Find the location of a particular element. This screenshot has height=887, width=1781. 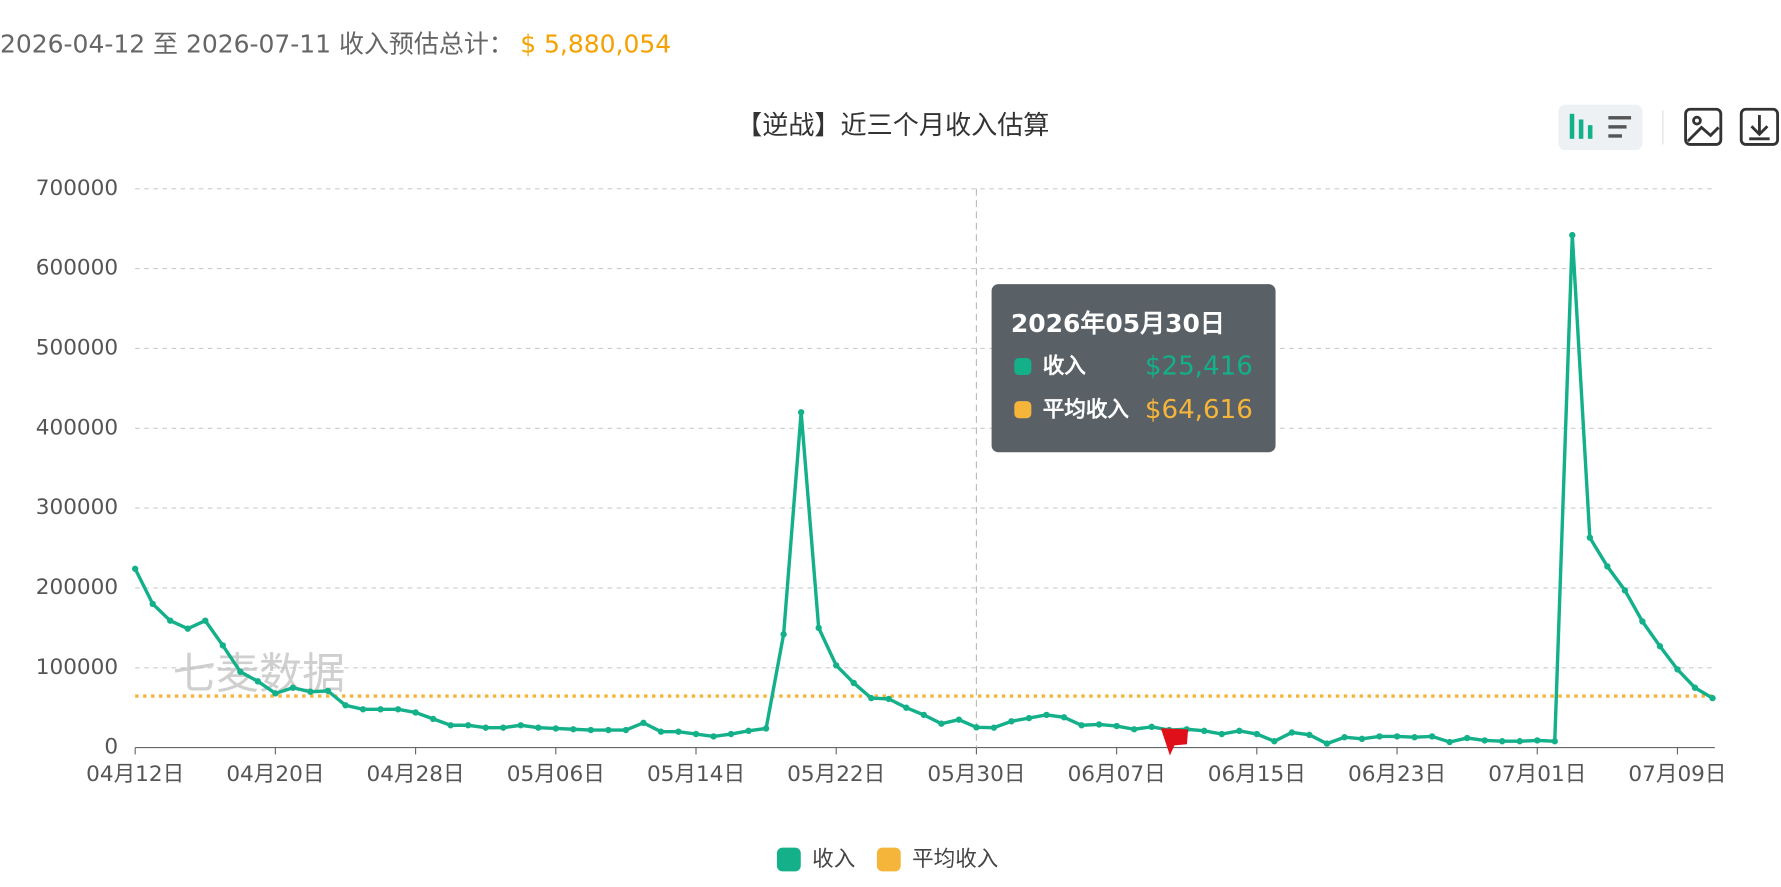

x-tick-label: 05月30日 is located at coordinates (976, 774).